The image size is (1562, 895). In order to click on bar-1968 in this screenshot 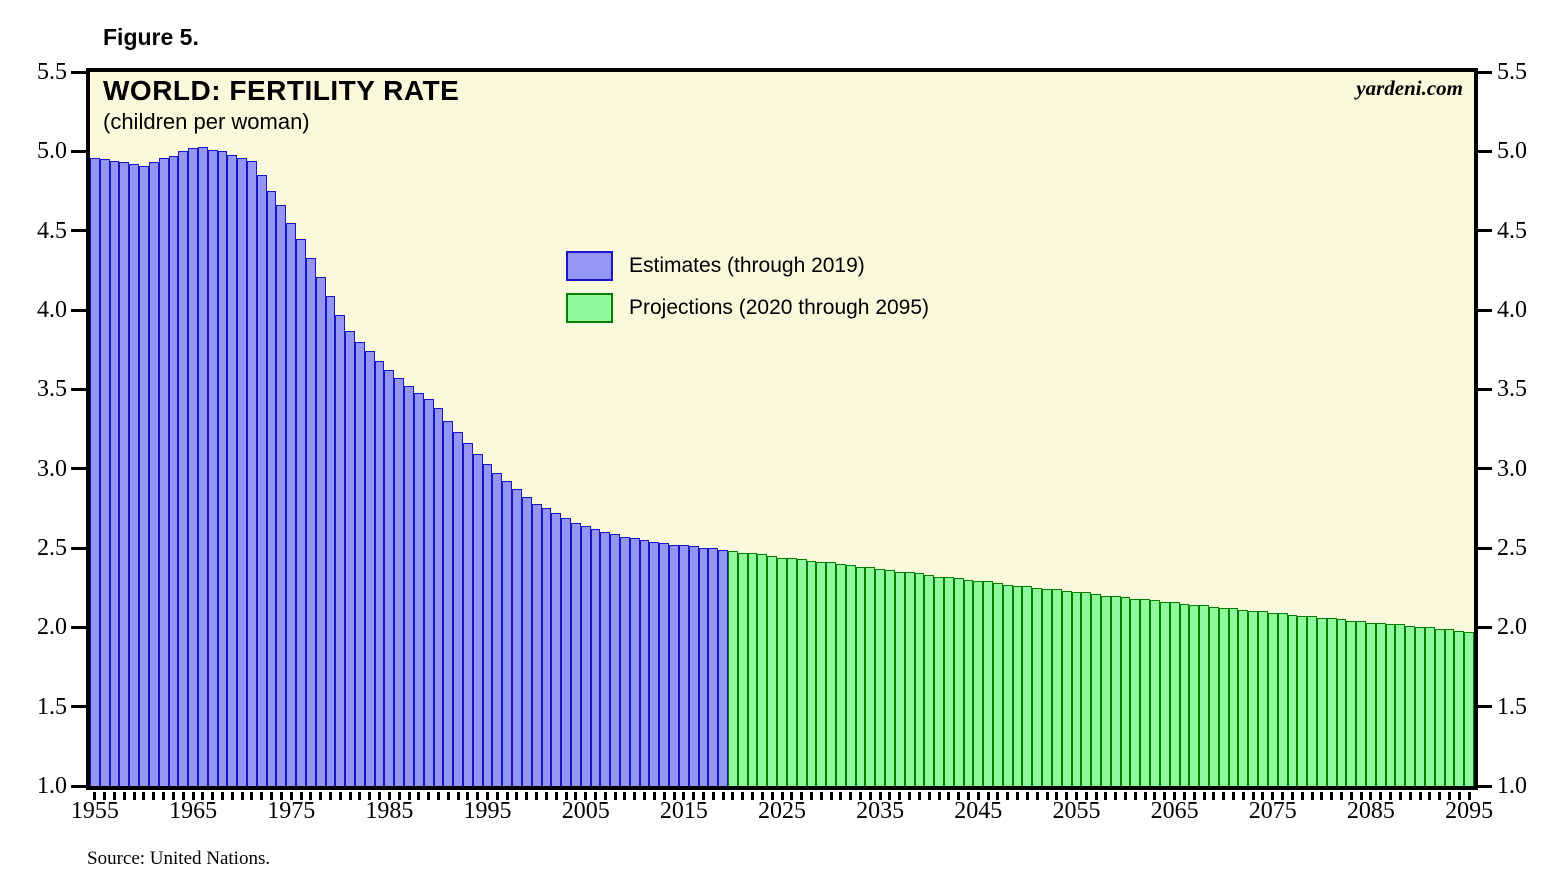, I will do `click(222, 468)`.